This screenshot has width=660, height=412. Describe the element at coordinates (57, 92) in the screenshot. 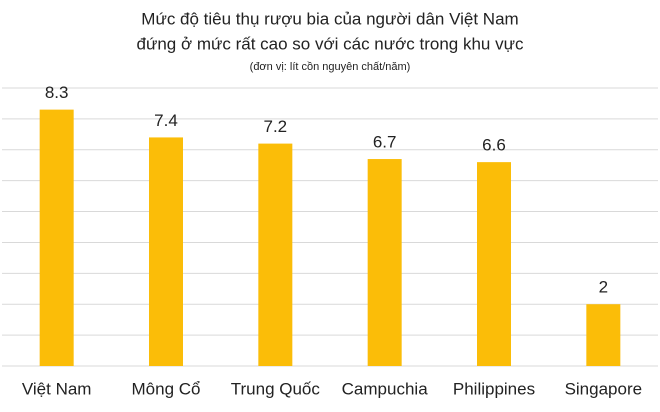

I see `value-label: 8.3` at that location.